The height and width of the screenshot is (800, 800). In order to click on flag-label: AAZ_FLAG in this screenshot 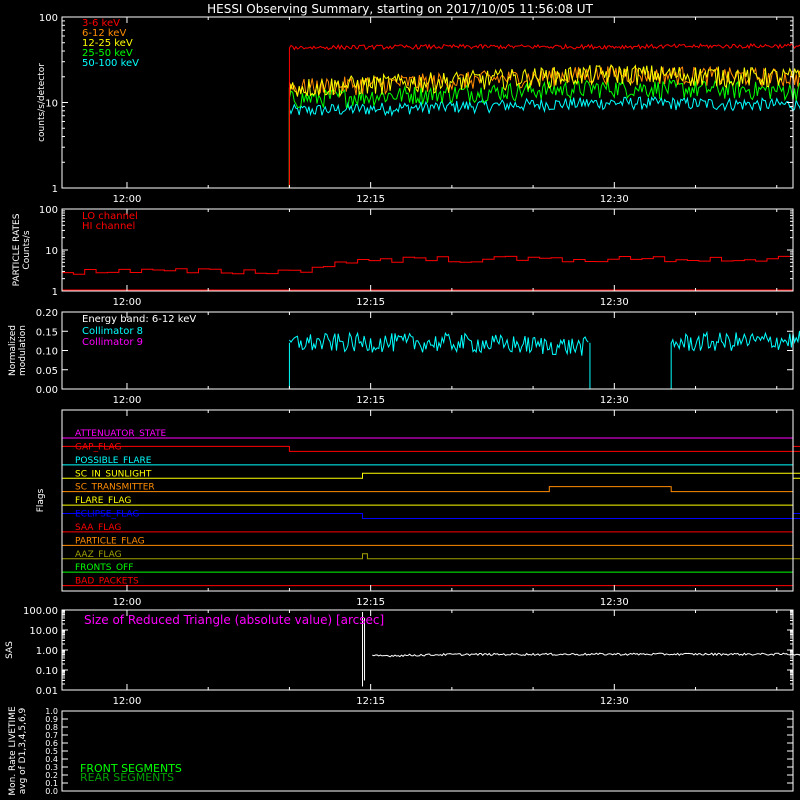, I will do `click(98, 555)`.